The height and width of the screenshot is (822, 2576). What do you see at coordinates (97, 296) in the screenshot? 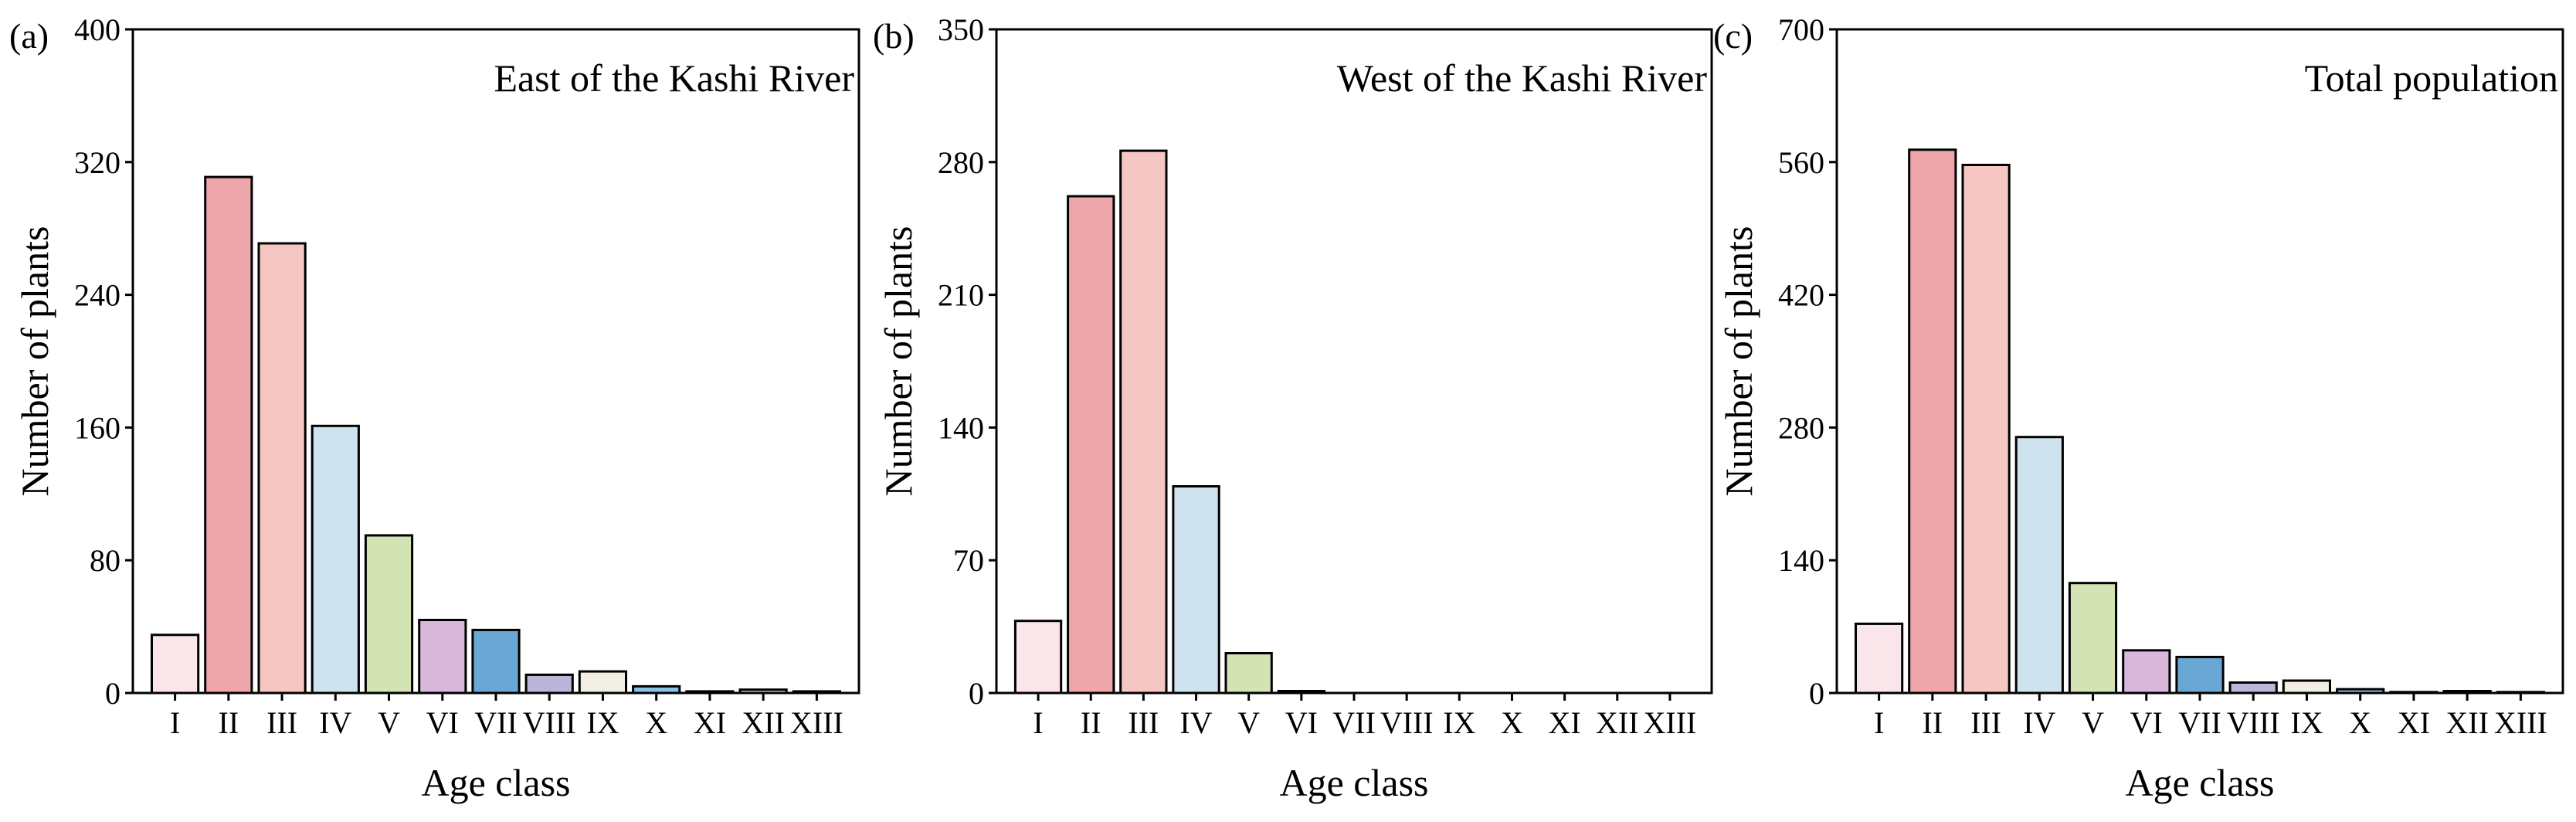
I see `y-tick-label: 240` at bounding box center [97, 296].